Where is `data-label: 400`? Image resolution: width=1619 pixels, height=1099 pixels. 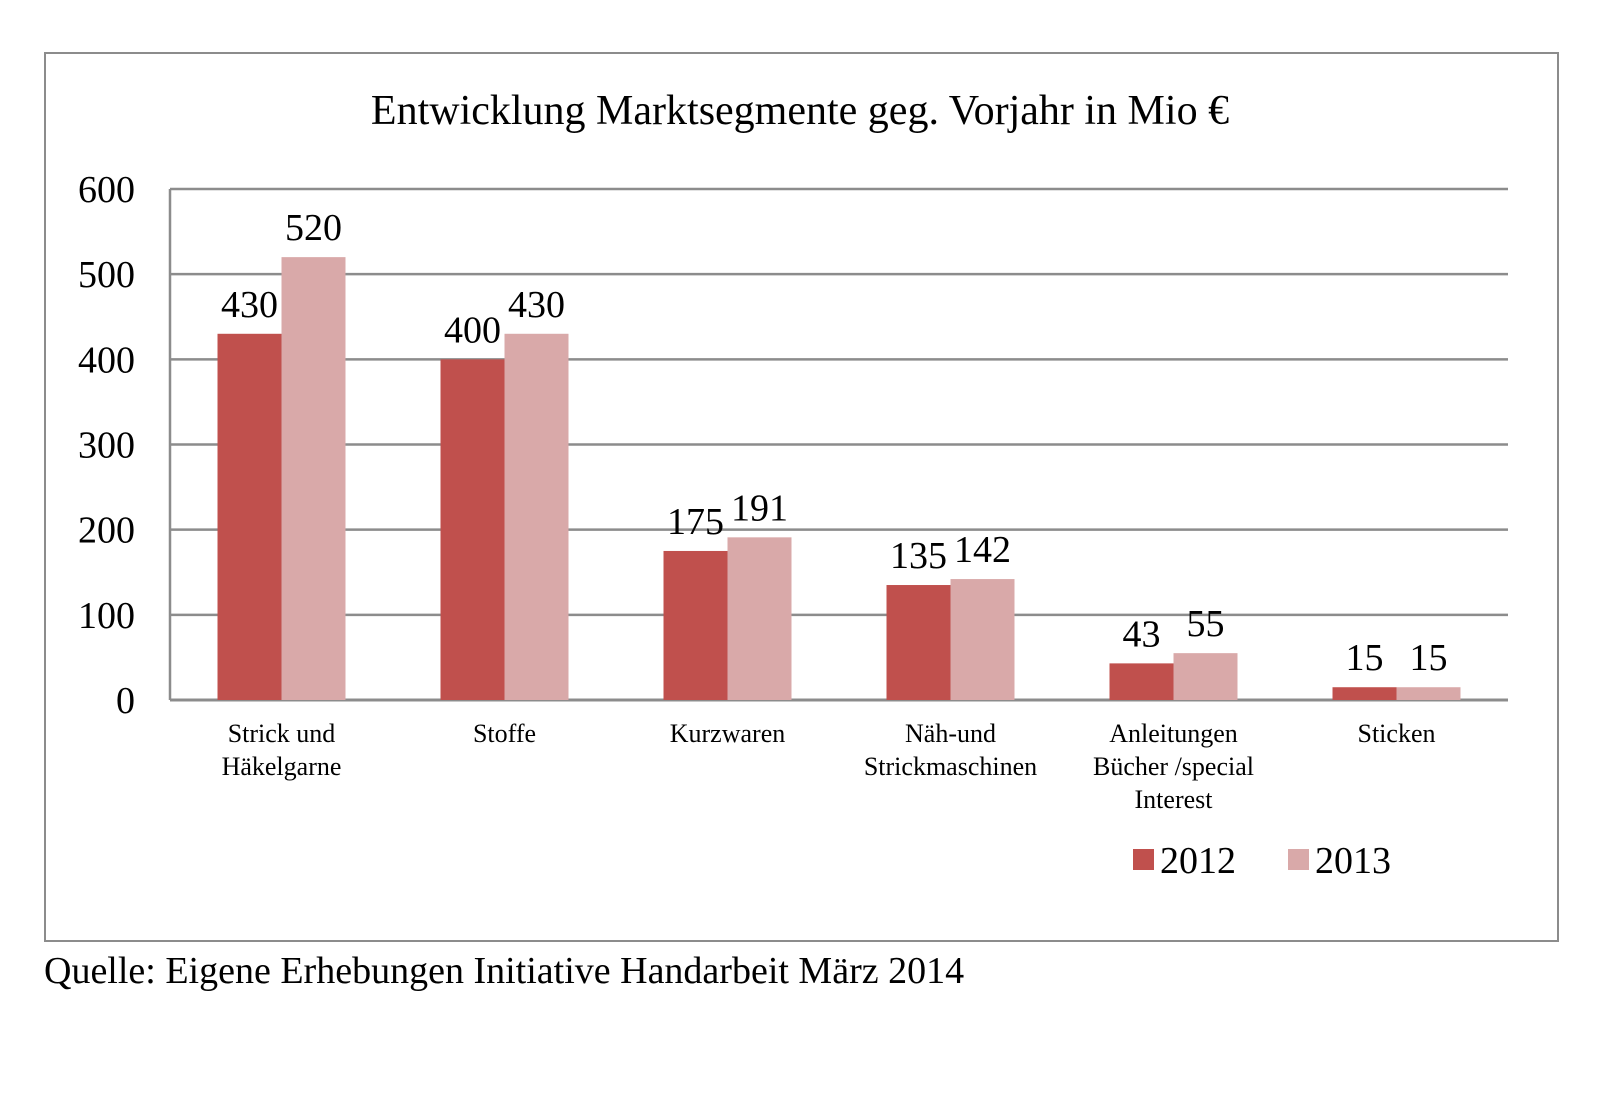
data-label: 400 is located at coordinates (472, 330).